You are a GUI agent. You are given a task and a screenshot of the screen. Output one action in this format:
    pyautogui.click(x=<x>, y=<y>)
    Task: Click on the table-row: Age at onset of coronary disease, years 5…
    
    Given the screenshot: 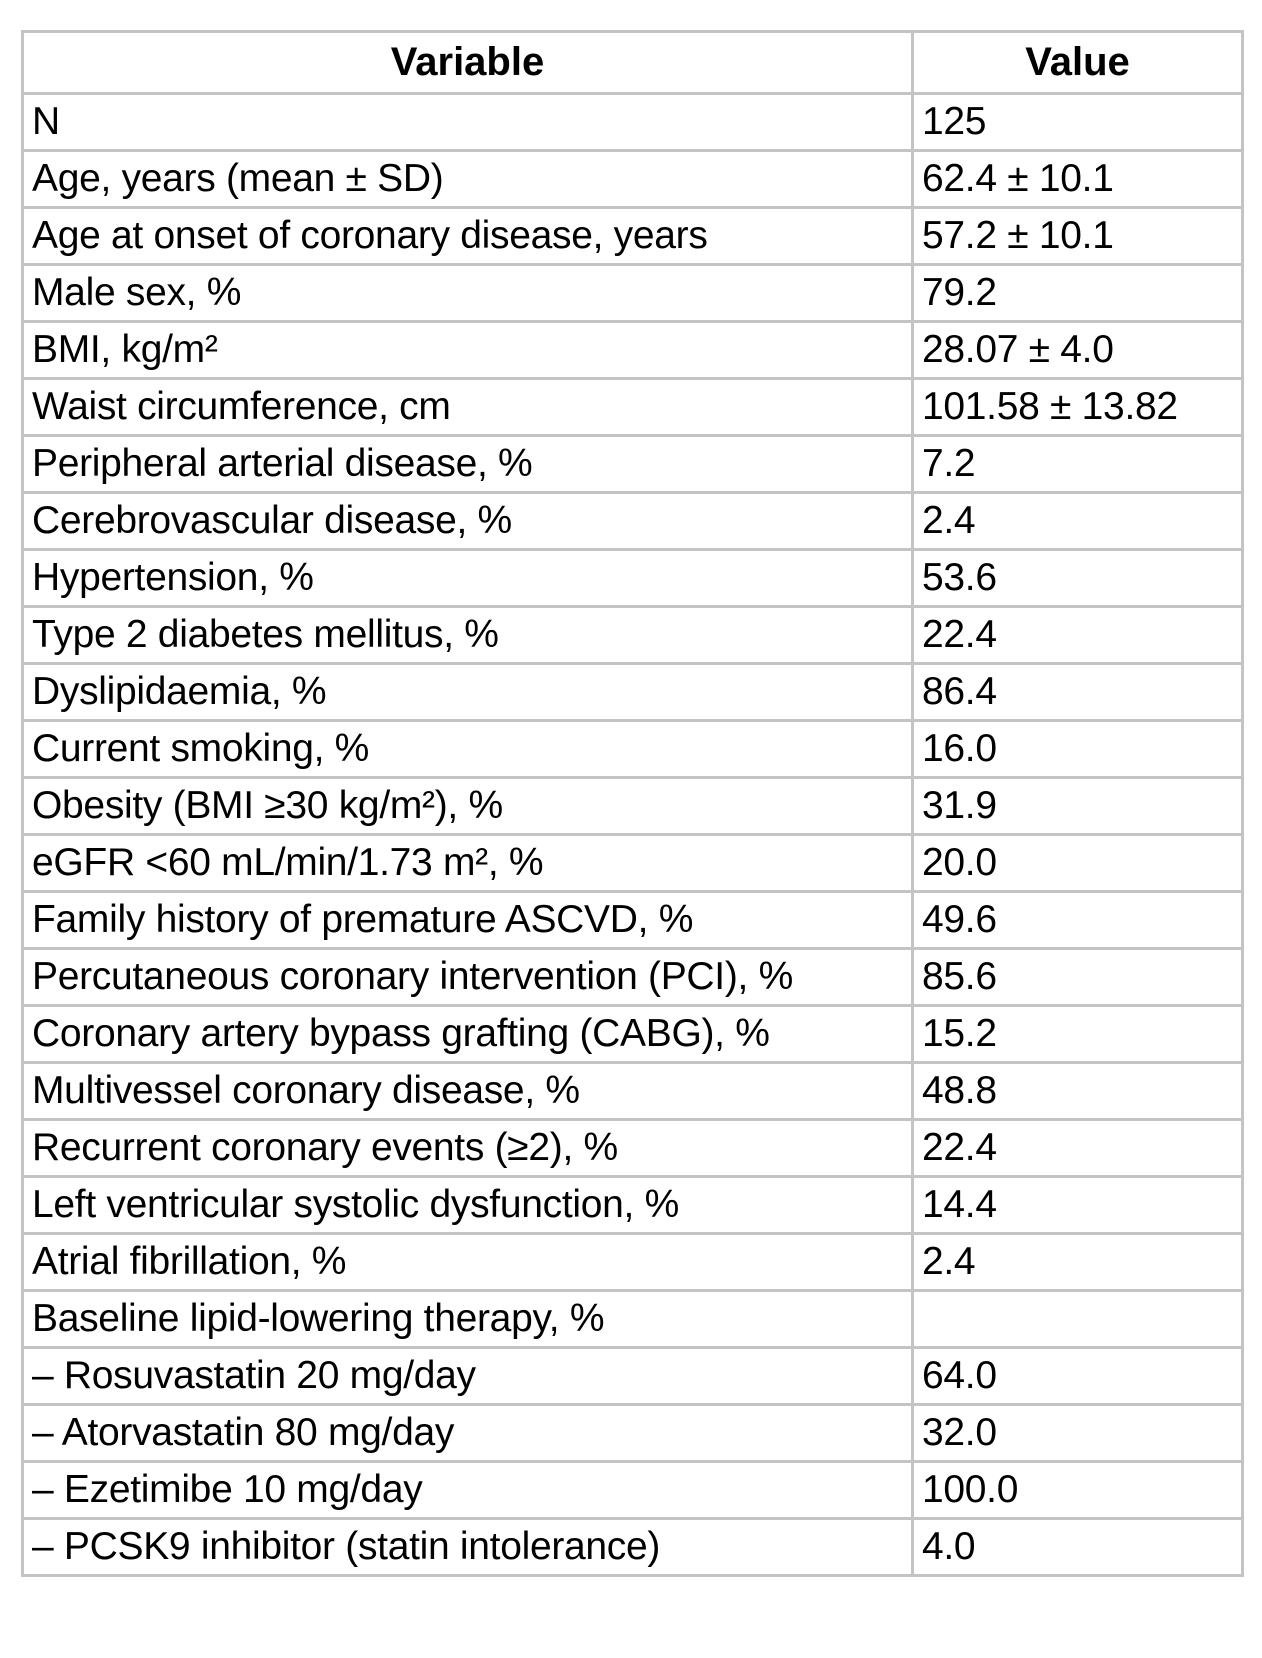 What is the action you would take?
    pyautogui.click(x=632, y=236)
    